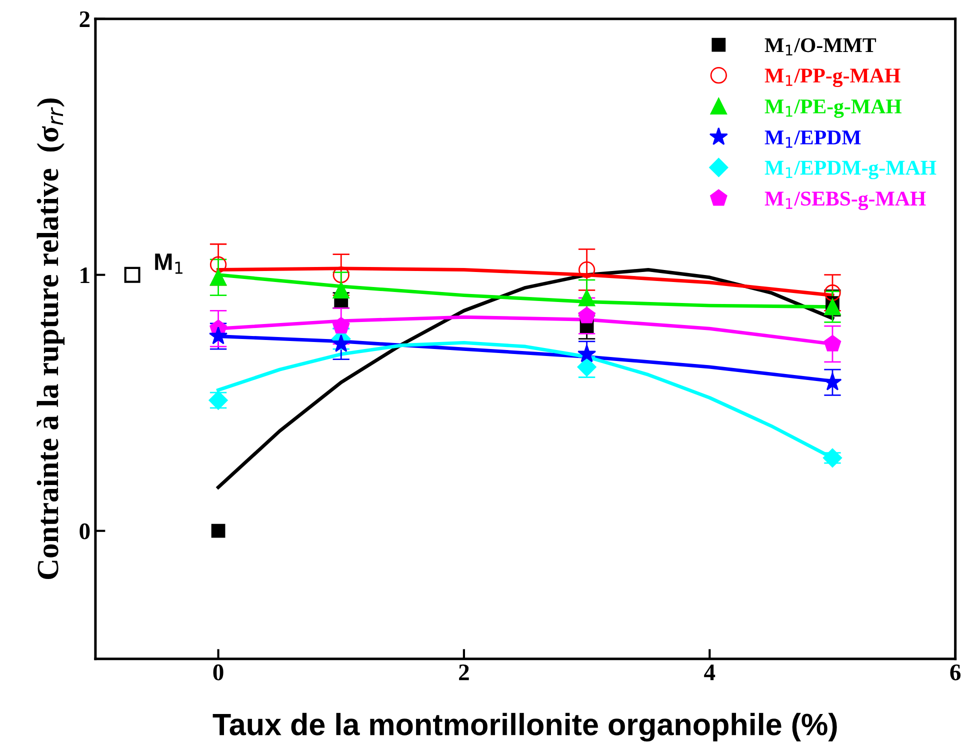  I want to click on x-tick-label: 2, so click(464, 672).